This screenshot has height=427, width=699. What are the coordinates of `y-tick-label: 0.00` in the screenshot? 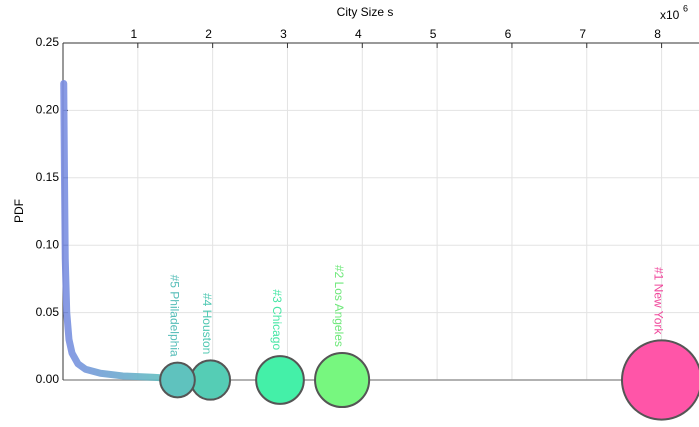 It's located at (48, 379).